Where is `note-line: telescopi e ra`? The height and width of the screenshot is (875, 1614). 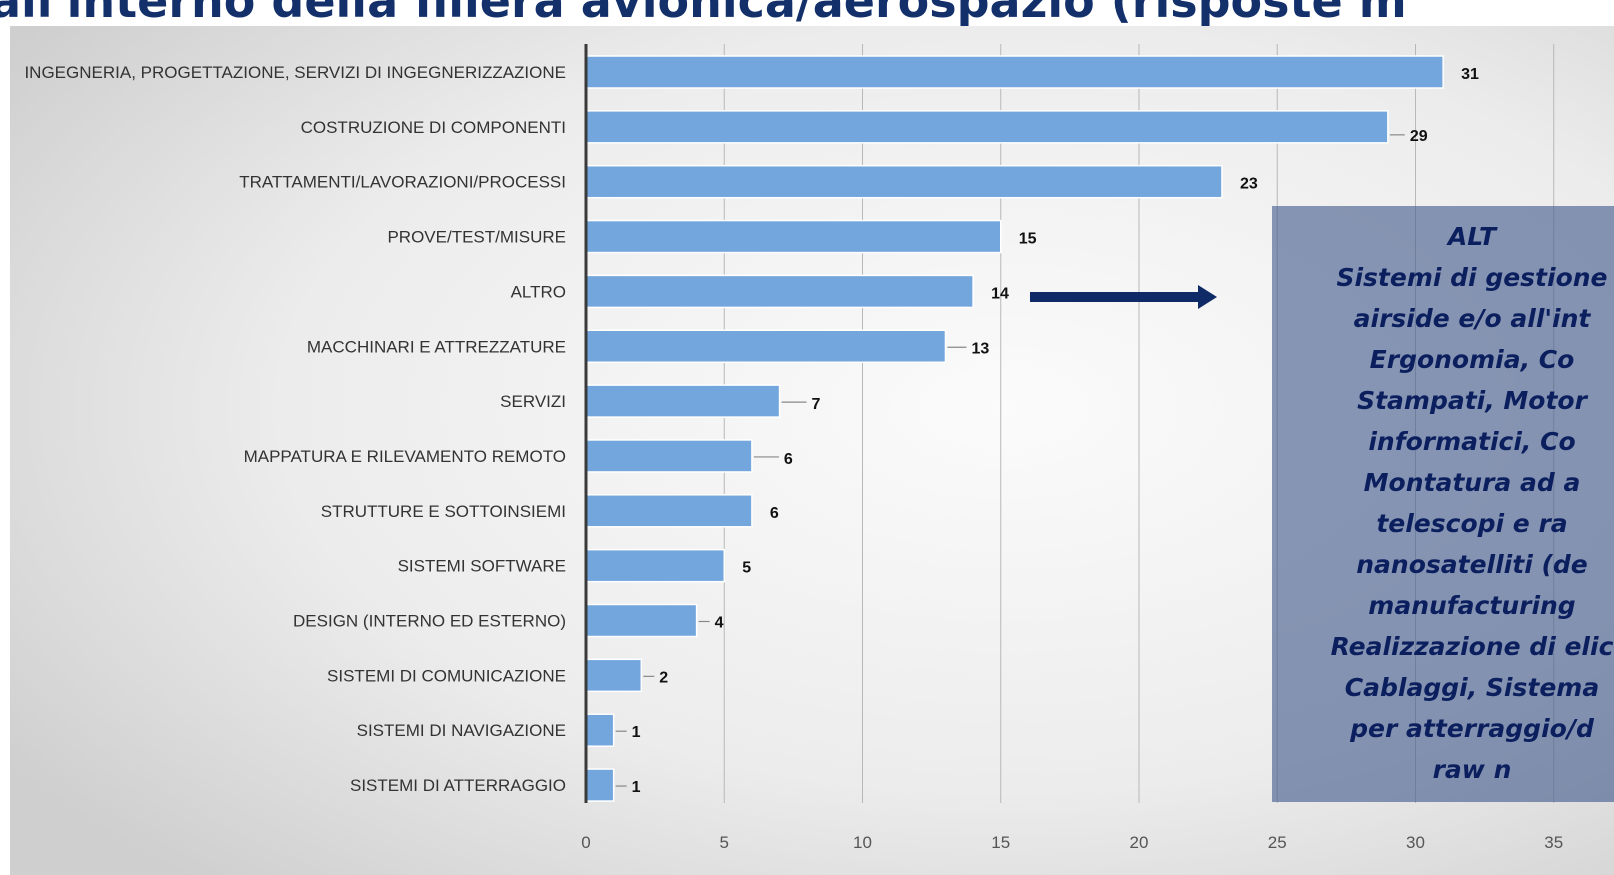
note-line: telescopi e ra is located at coordinates (1472, 523).